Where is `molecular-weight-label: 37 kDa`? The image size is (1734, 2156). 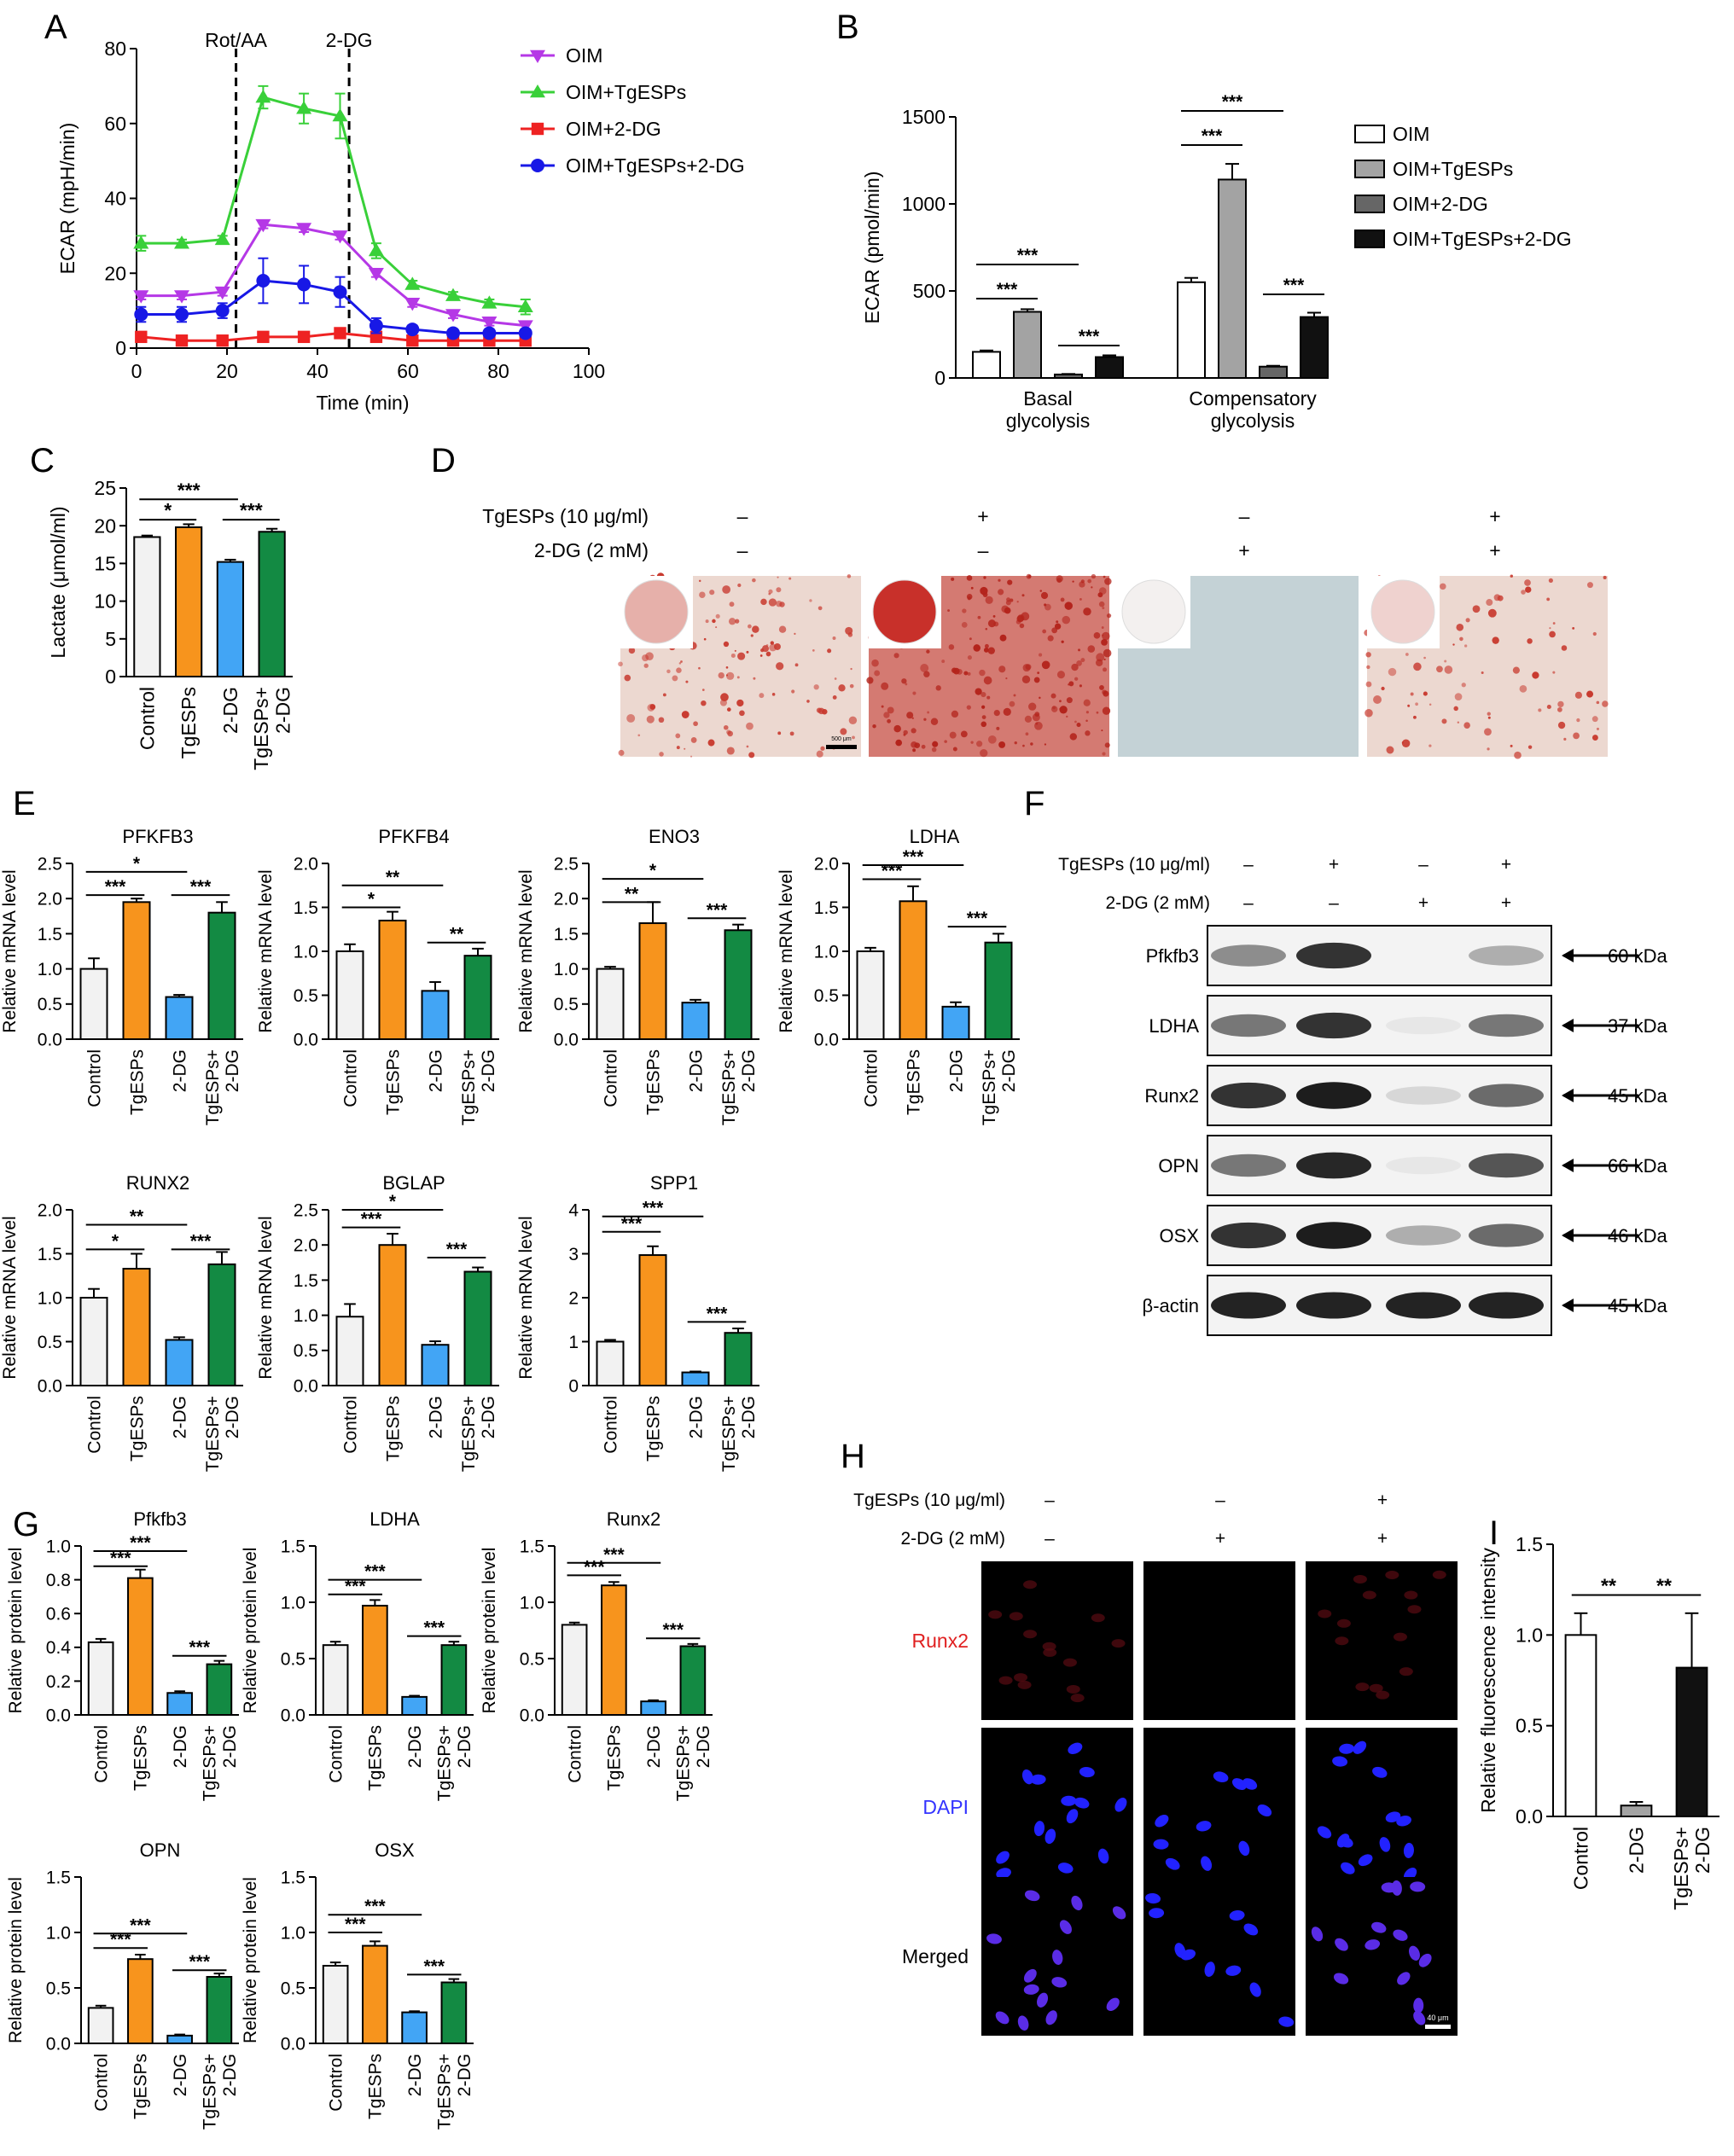
molecular-weight-label: 37 kDa is located at coordinates (1638, 1026).